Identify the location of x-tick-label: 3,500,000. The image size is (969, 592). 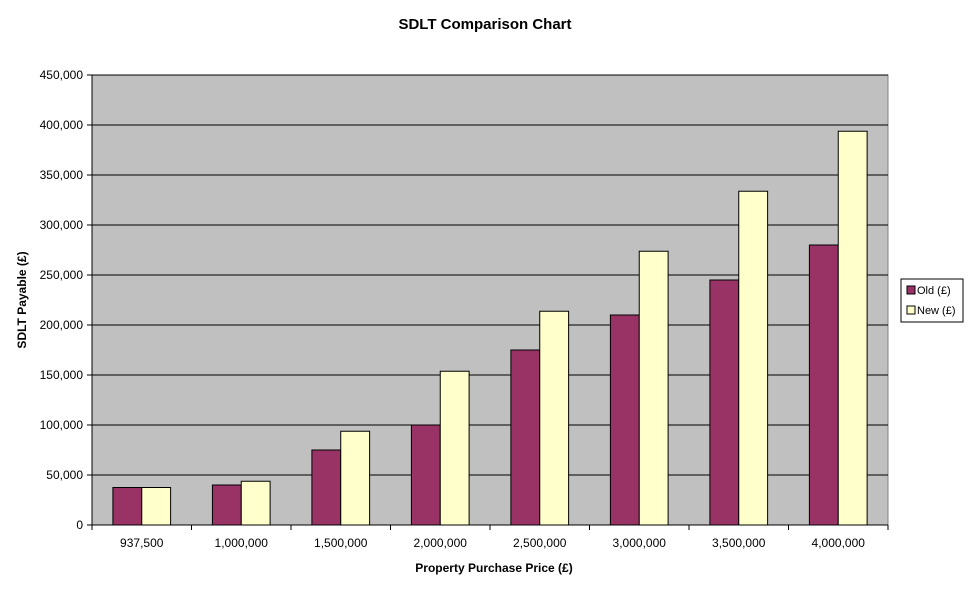
(739, 543).